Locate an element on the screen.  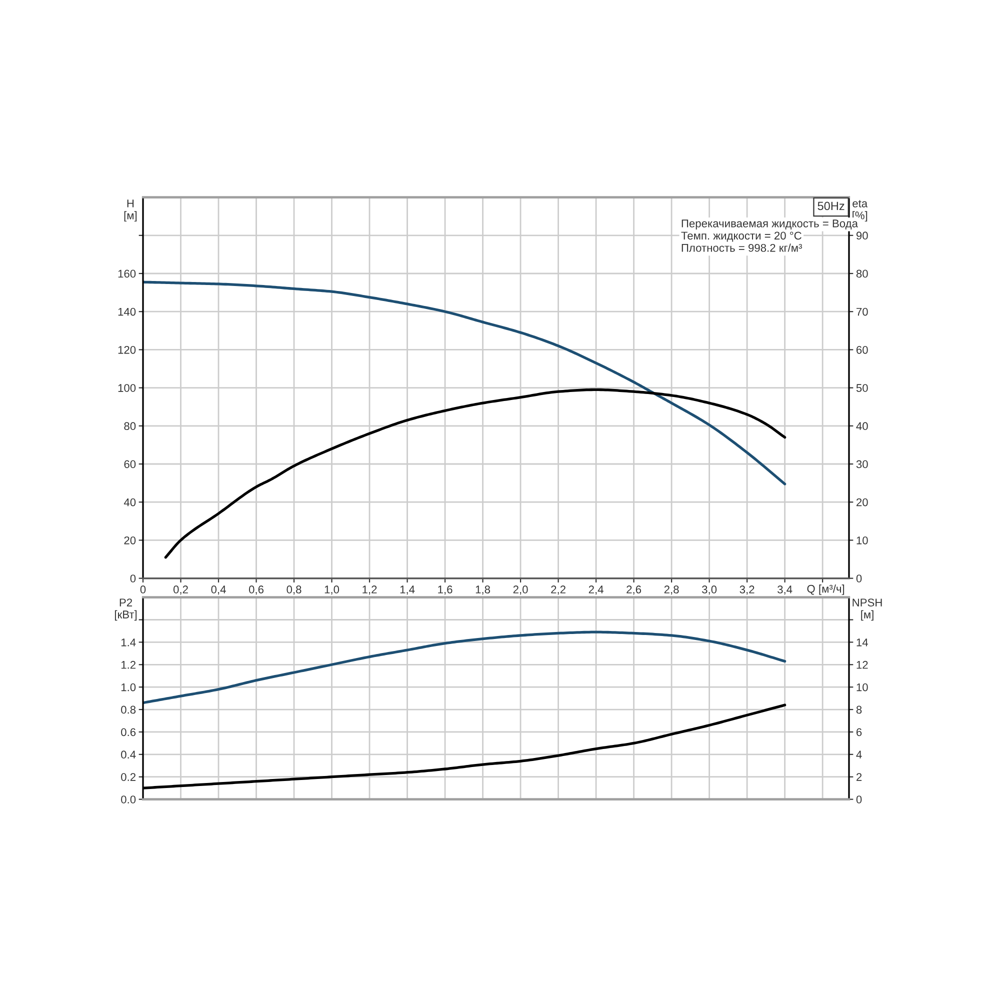
x-tick-label: 0,4 is located at coordinates (218, 590).